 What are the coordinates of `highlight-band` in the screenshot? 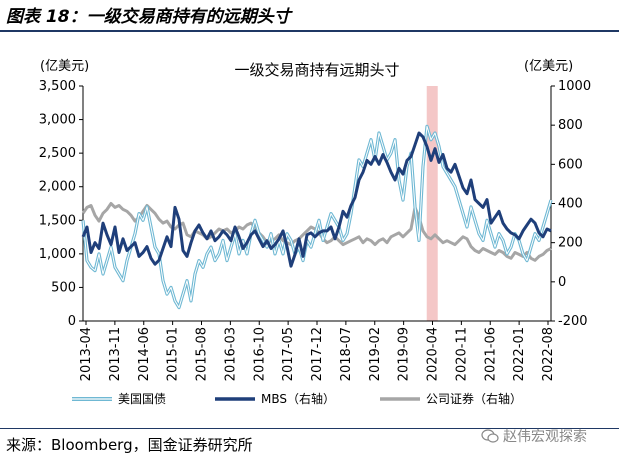 It's located at (432, 203).